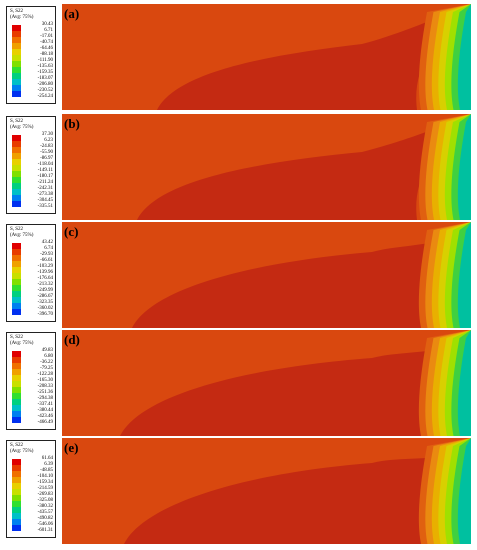 Image resolution: width=477 pixels, height=550 pixels. What do you see at coordinates (46, 48) in the screenshot?
I see `legend-value: -64.46` at bounding box center [46, 48].